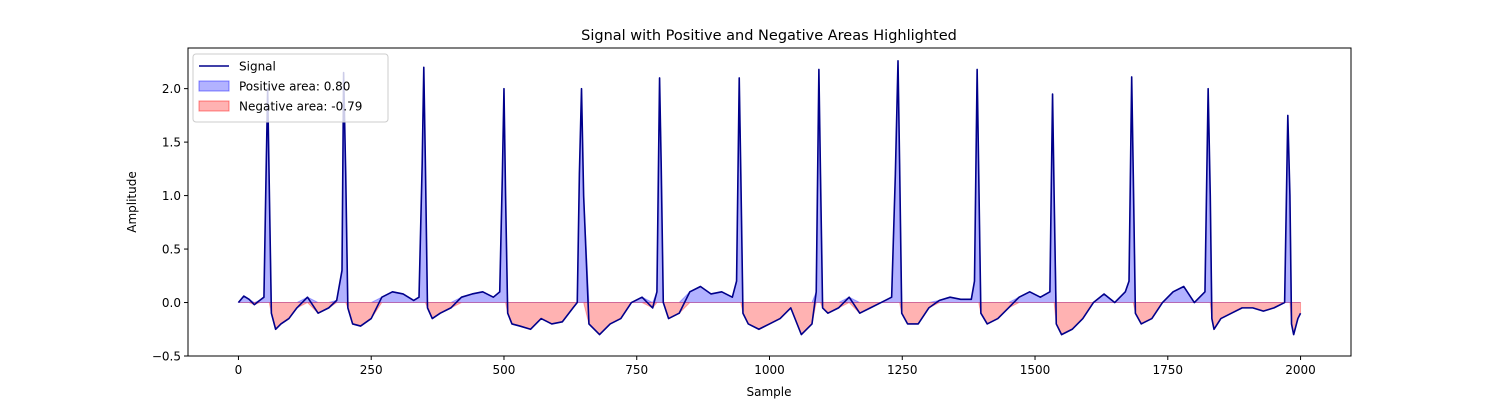 This screenshot has width=1500, height=400. What do you see at coordinates (171, 250) in the screenshot?
I see `y-tick-label: 0.5` at bounding box center [171, 250].